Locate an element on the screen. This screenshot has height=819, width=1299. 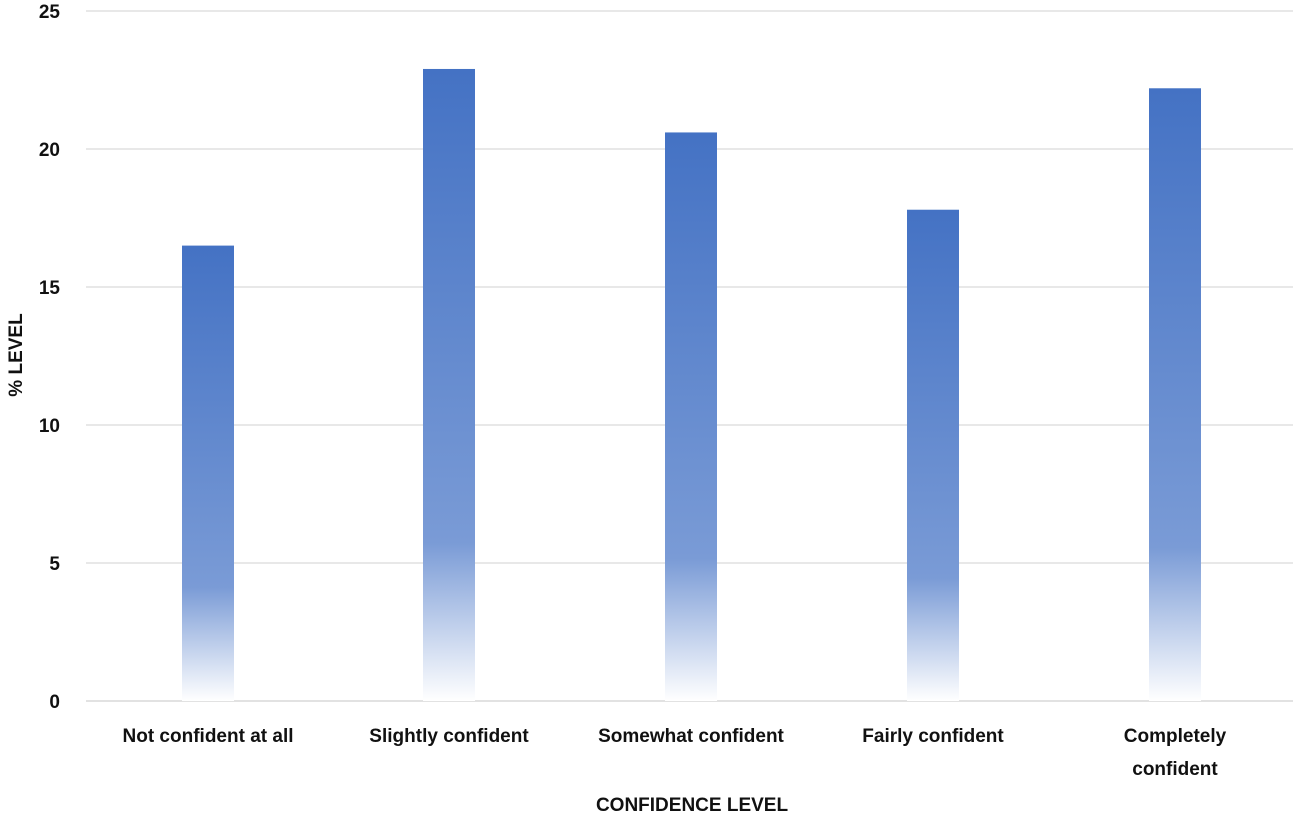
x-category-label-1: Slightly confident is located at coordinates (449, 736).